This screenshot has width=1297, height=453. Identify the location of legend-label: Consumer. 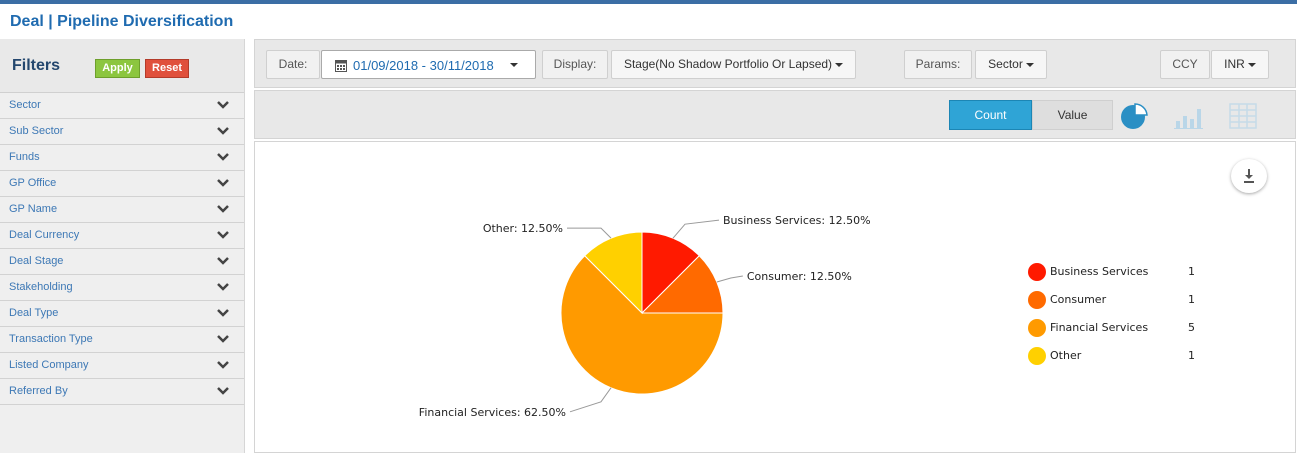
(1078, 299).